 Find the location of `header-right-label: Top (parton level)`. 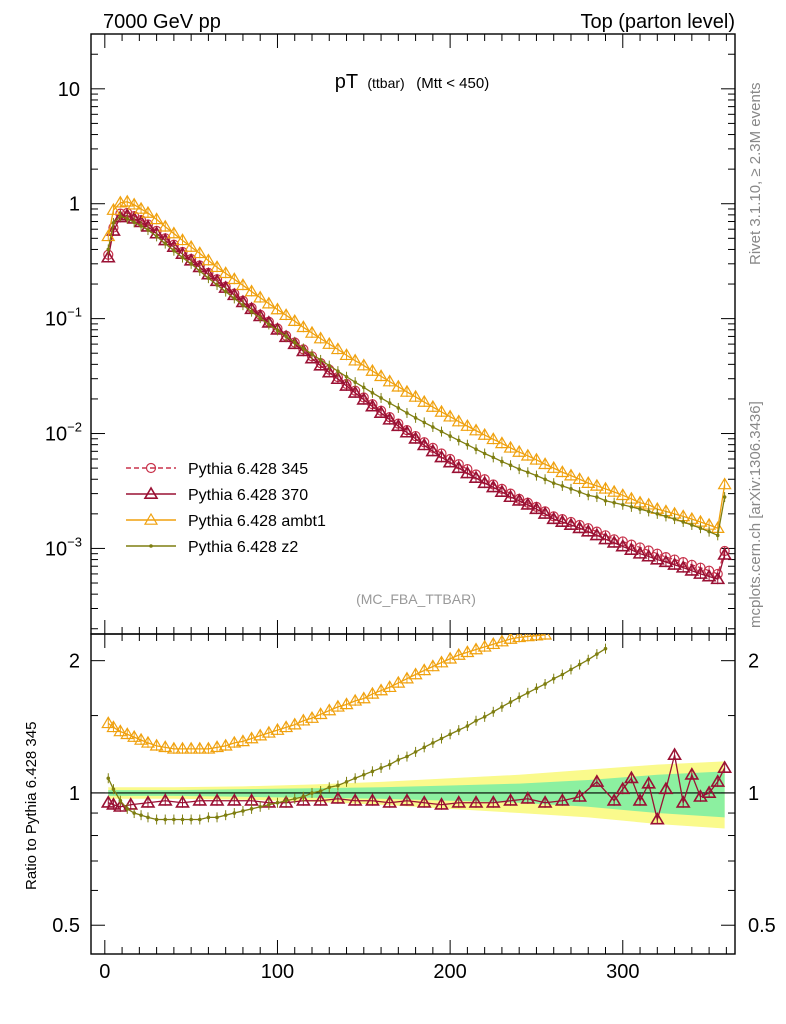

header-right-label: Top (parton level) is located at coordinates (657, 22).